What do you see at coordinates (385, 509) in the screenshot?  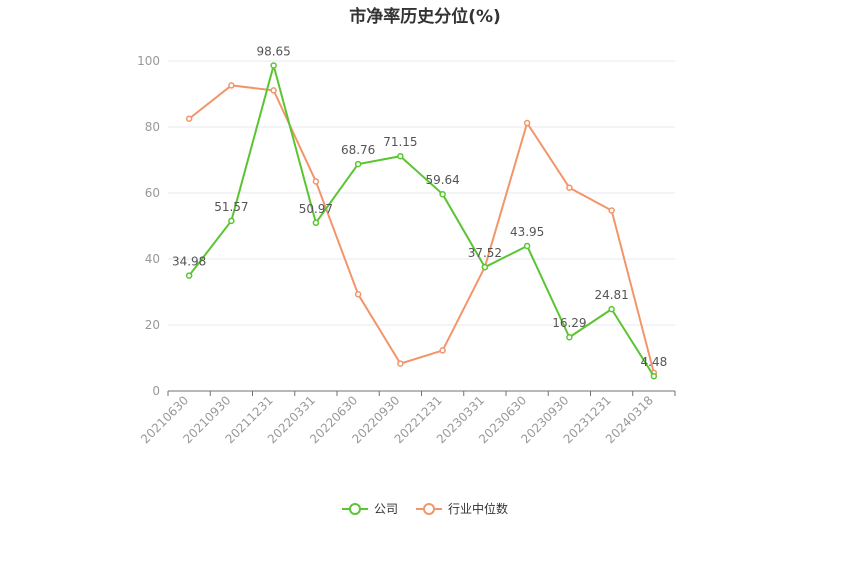 I see `legend-label-company: 公司` at bounding box center [385, 509].